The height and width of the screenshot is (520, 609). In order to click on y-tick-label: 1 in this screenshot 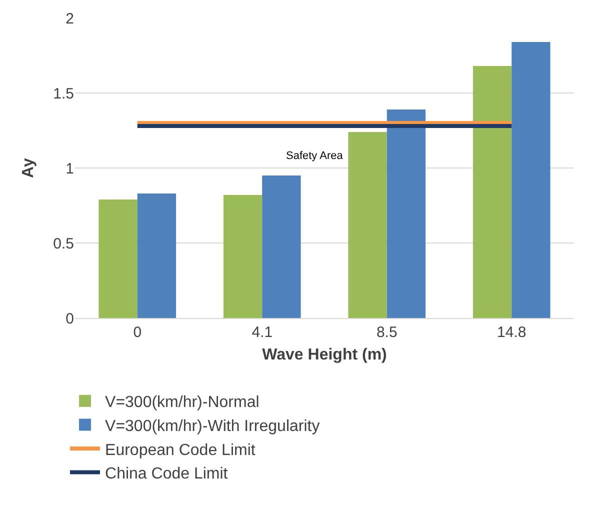, I will do `click(70, 169)`.